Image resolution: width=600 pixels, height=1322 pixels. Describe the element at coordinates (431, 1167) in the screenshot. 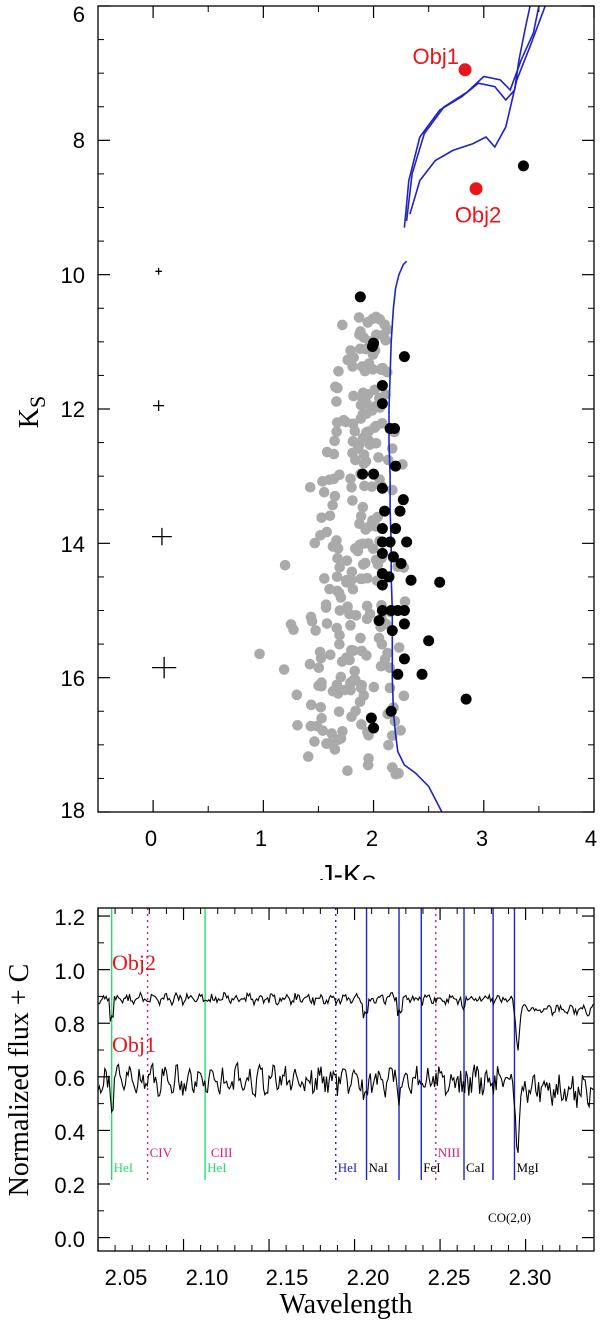

I see `spectral-line-label: FeI` at that location.